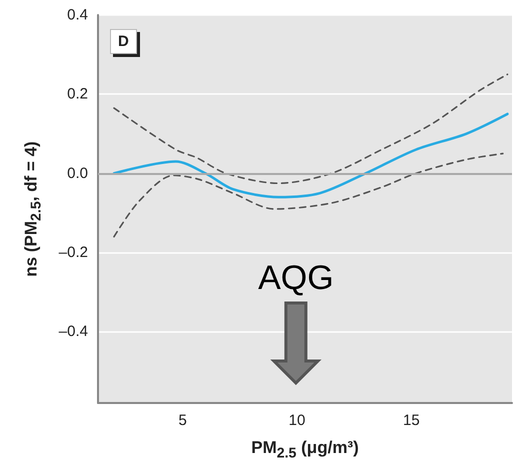 This screenshot has width=514, height=475. What do you see at coordinates (297, 420) in the screenshot?
I see `x-tick-label: 10` at bounding box center [297, 420].